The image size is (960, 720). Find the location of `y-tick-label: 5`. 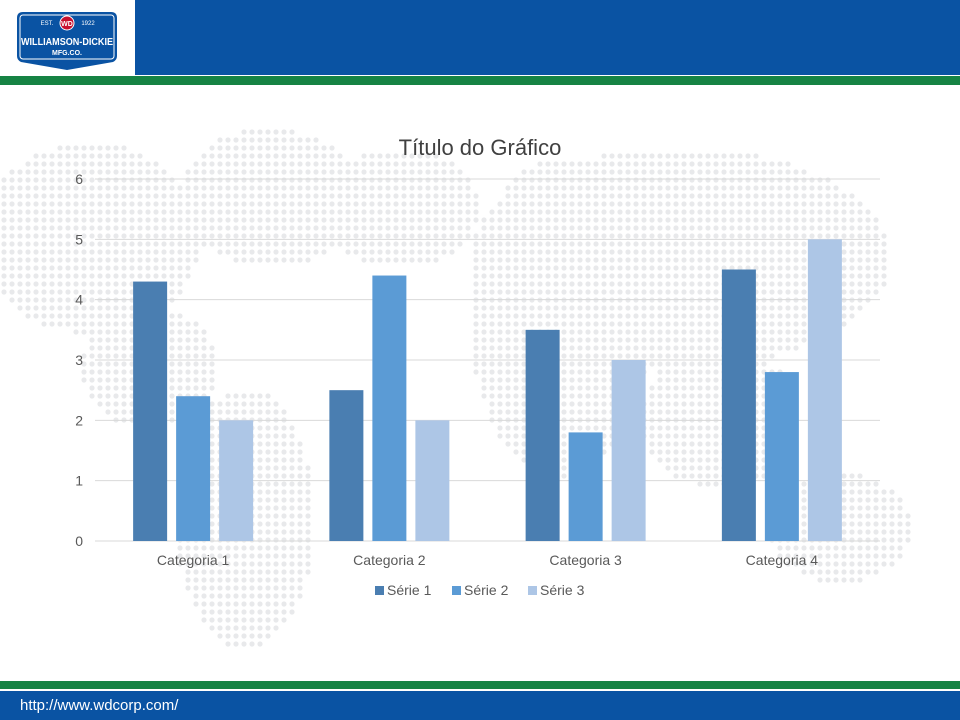

y-tick-label: 5 is located at coordinates (79, 239).